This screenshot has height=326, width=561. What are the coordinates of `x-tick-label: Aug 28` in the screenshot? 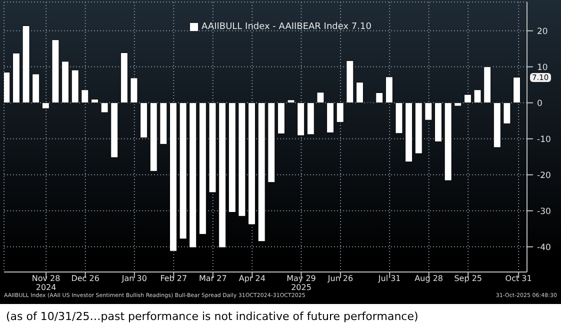 It's located at (429, 278).